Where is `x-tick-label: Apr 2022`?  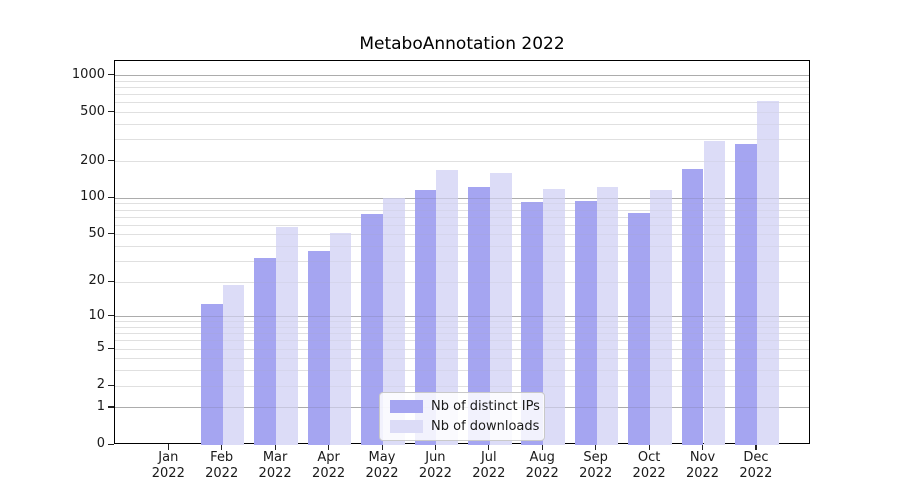 x-tick-label: Apr 2022 is located at coordinates (329, 465).